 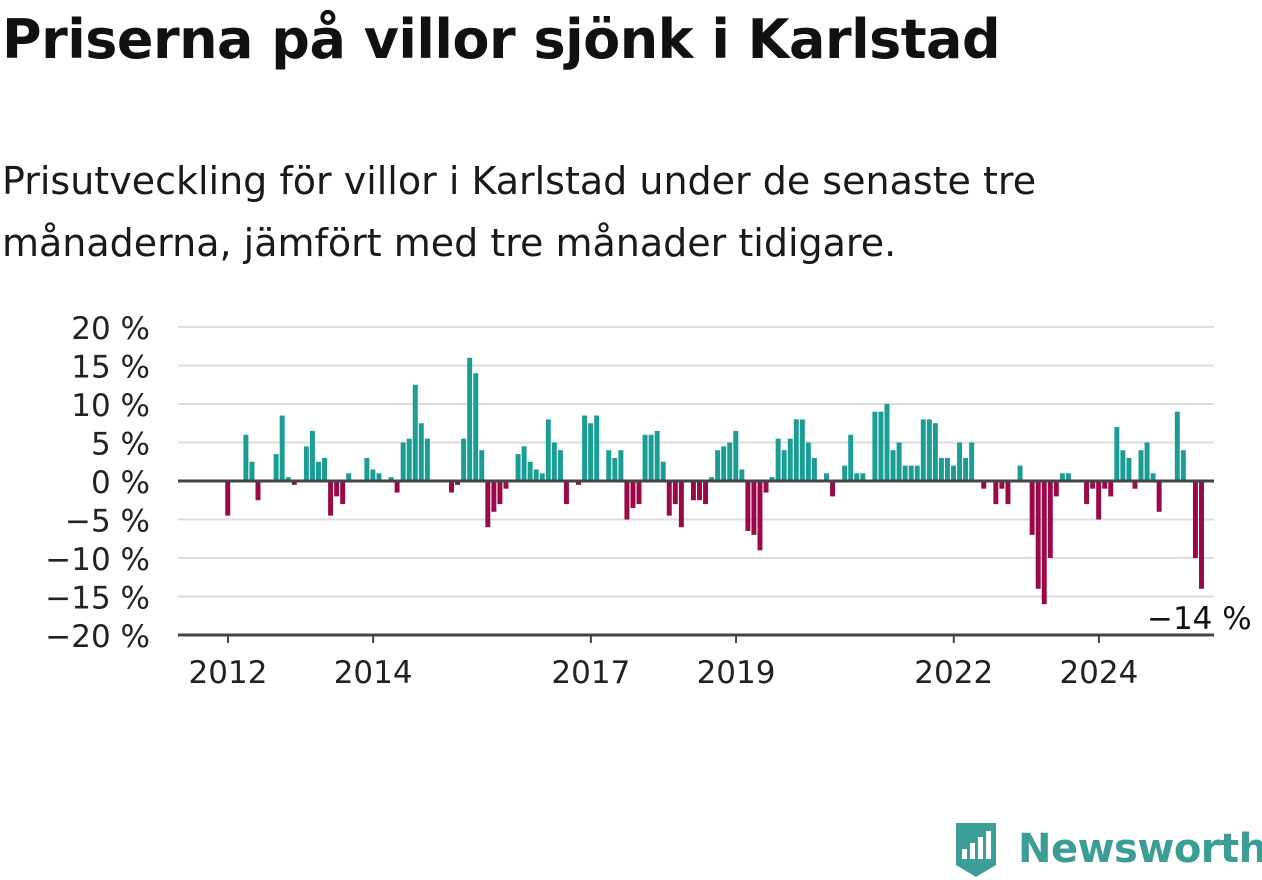 I want to click on x-tick-label: 2022, so click(x=953, y=673).